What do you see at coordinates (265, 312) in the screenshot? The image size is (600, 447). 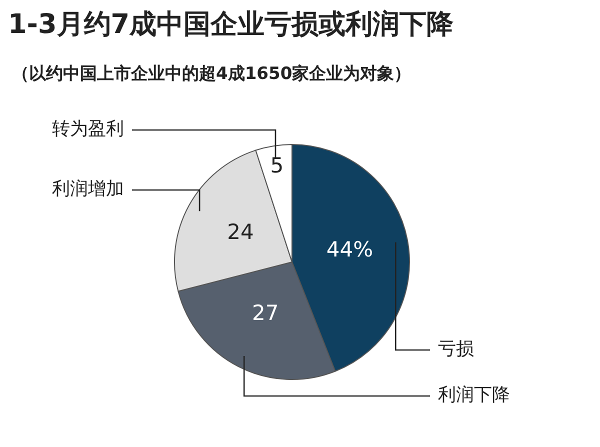 I see `data-label: 27` at bounding box center [265, 312].